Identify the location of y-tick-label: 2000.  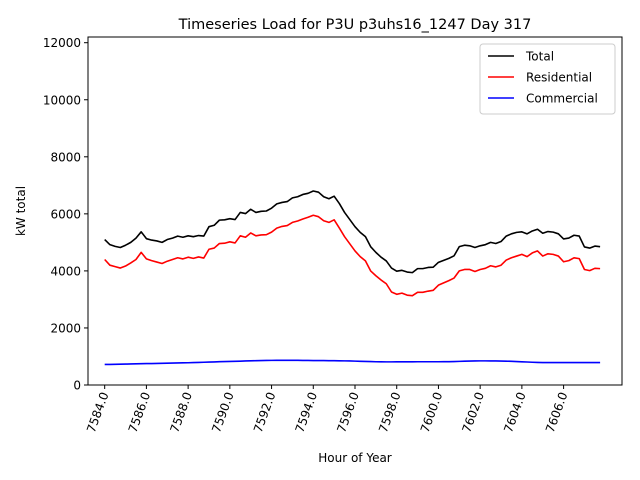
(65, 328).